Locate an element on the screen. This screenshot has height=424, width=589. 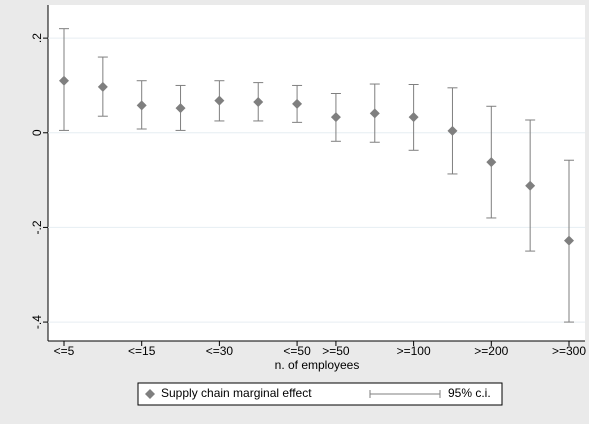
legend-label: 95% c.i. is located at coordinates (469, 393).